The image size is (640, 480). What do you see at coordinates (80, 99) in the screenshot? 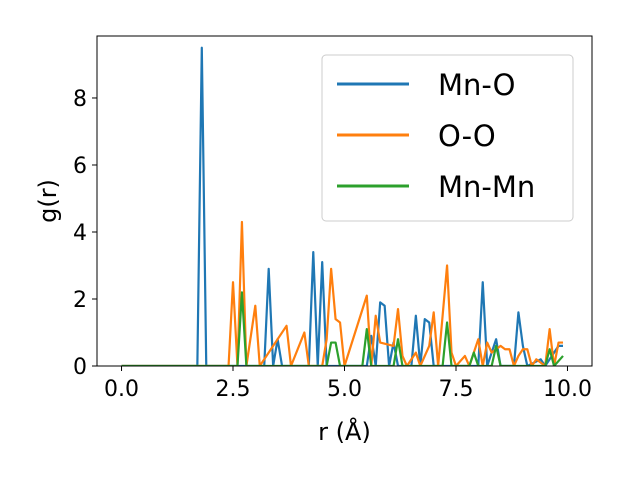
I see `y-tick-label: 8` at bounding box center [80, 99].